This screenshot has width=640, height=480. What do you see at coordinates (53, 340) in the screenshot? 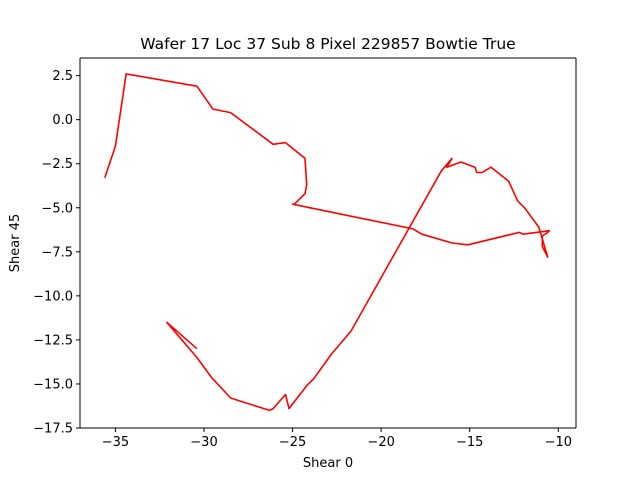
I see `y-tick-label: −12.5` at bounding box center [53, 340].